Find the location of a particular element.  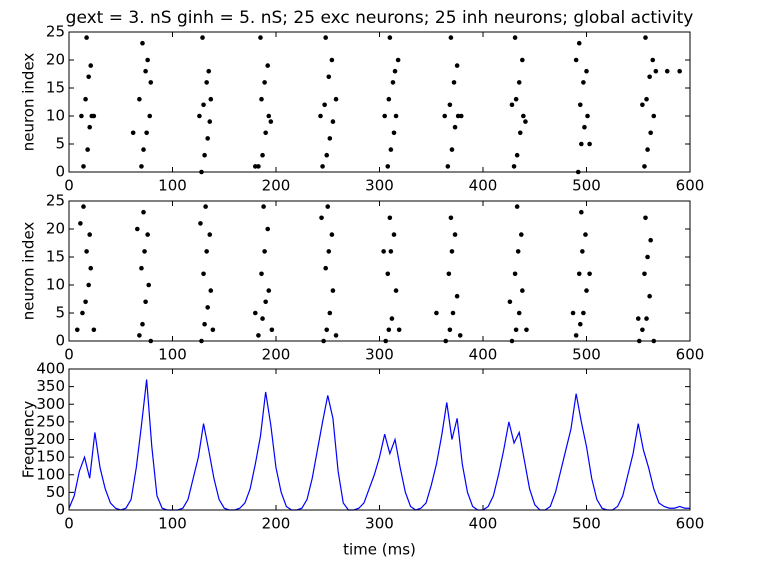

y-tick-label: 10 is located at coordinates (55, 285).